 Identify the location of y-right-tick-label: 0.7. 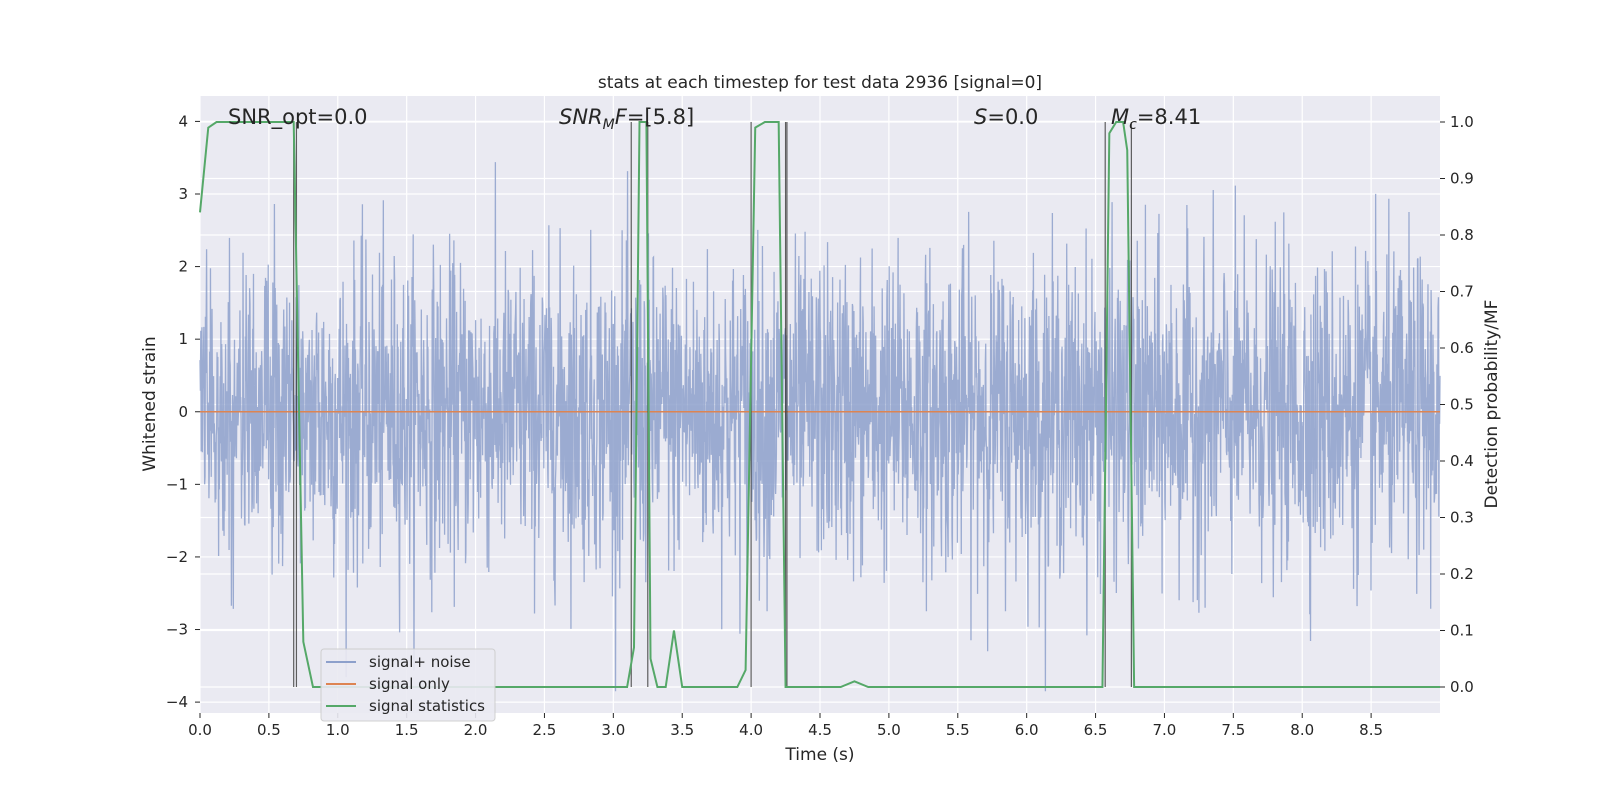
(1462, 291).